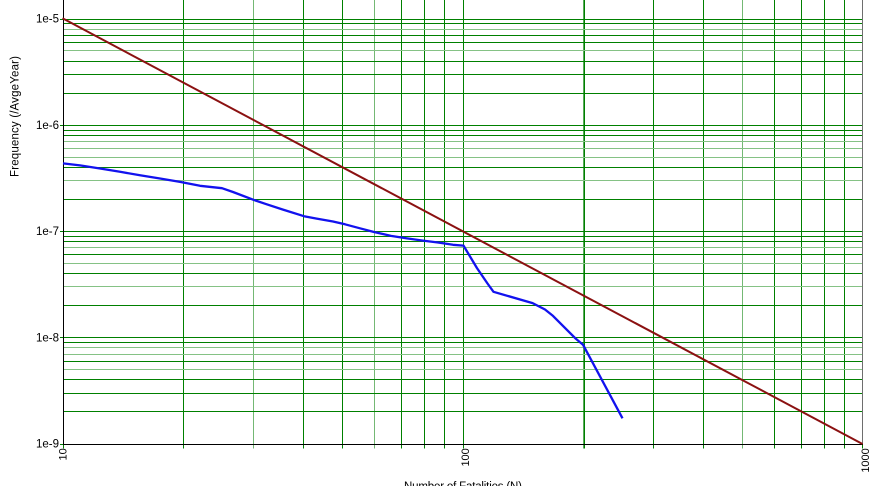 The image size is (873, 491). I want to click on svg-text: Number of Fatalities (N), so click(463, 483).